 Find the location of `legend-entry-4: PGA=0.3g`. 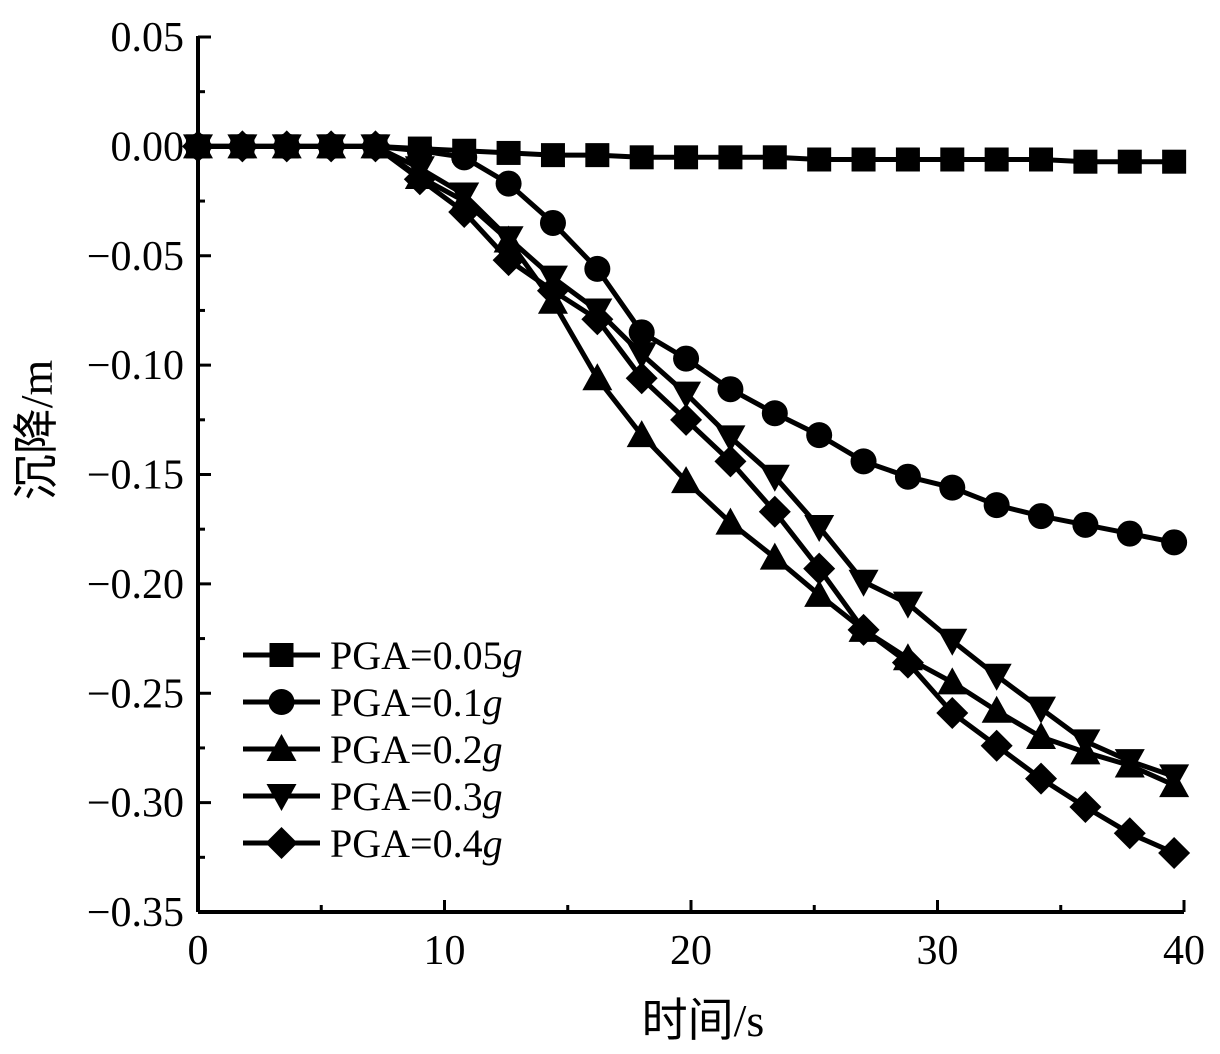

legend-entry-4: PGA=0.3g is located at coordinates (373, 796).